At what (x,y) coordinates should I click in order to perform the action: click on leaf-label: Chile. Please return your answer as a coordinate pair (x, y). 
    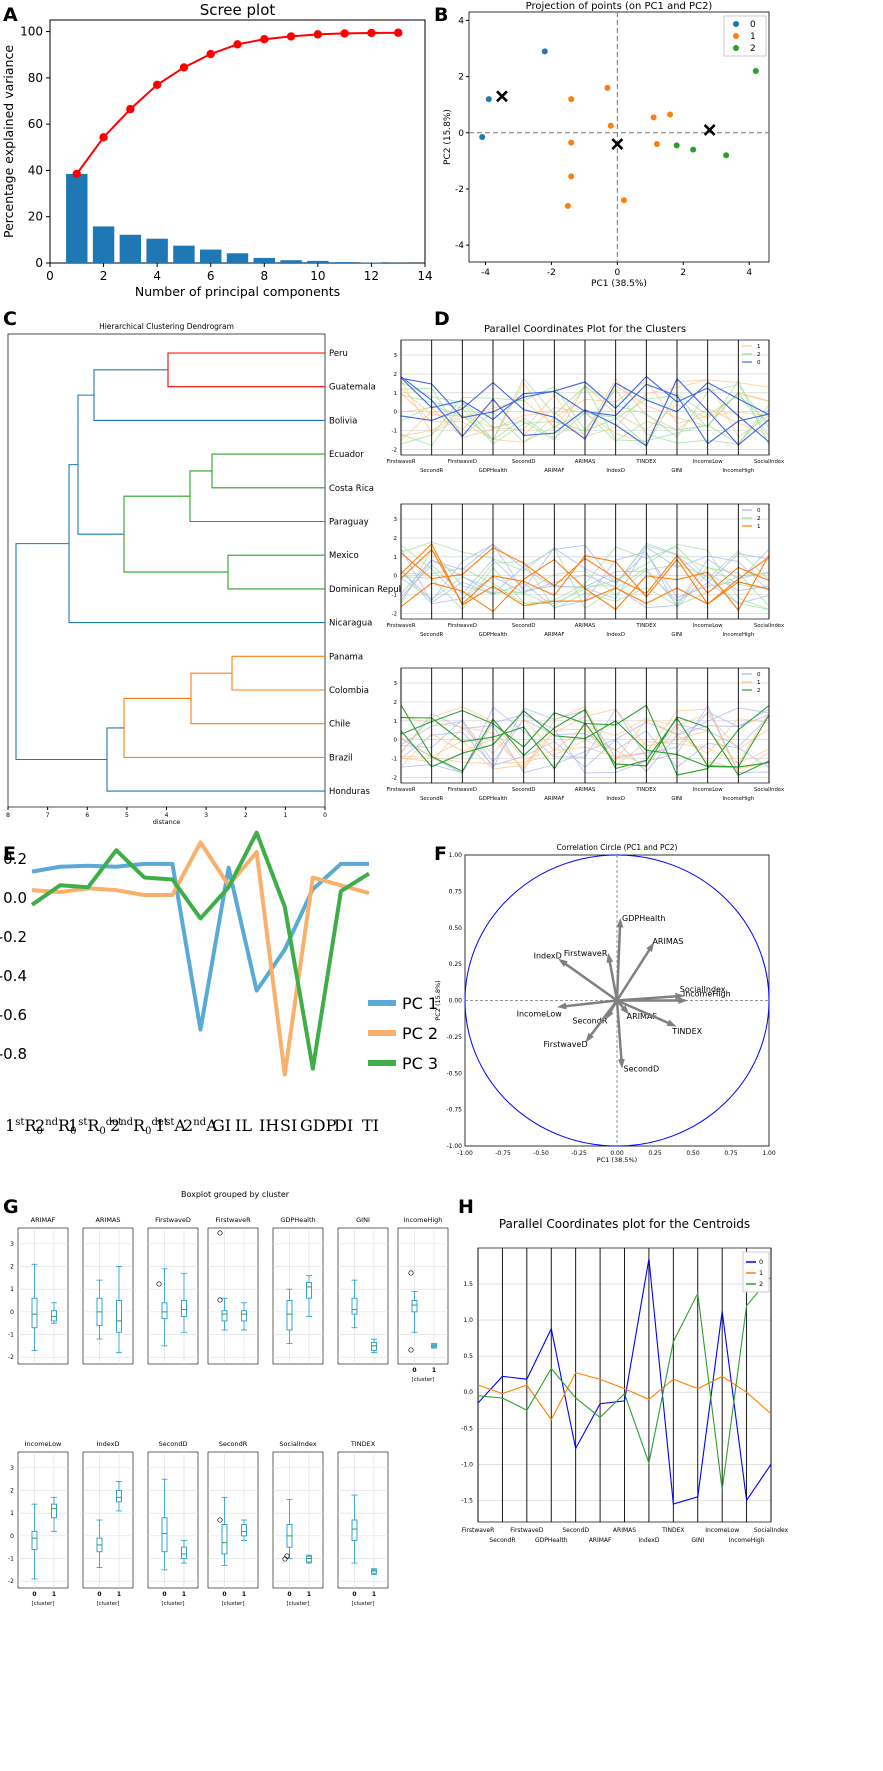
    Looking at the image, I should click on (339, 725).